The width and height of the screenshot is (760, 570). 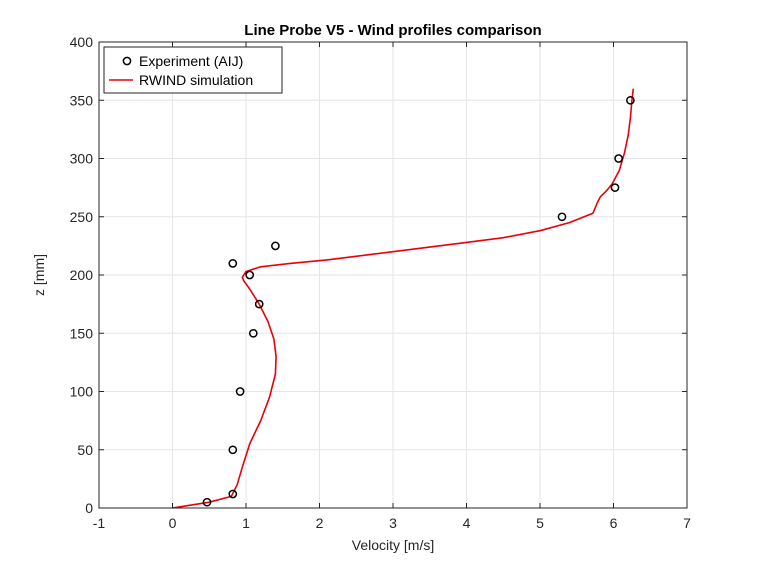 What do you see at coordinates (82, 217) in the screenshot?
I see `y-tick-label: 250` at bounding box center [82, 217].